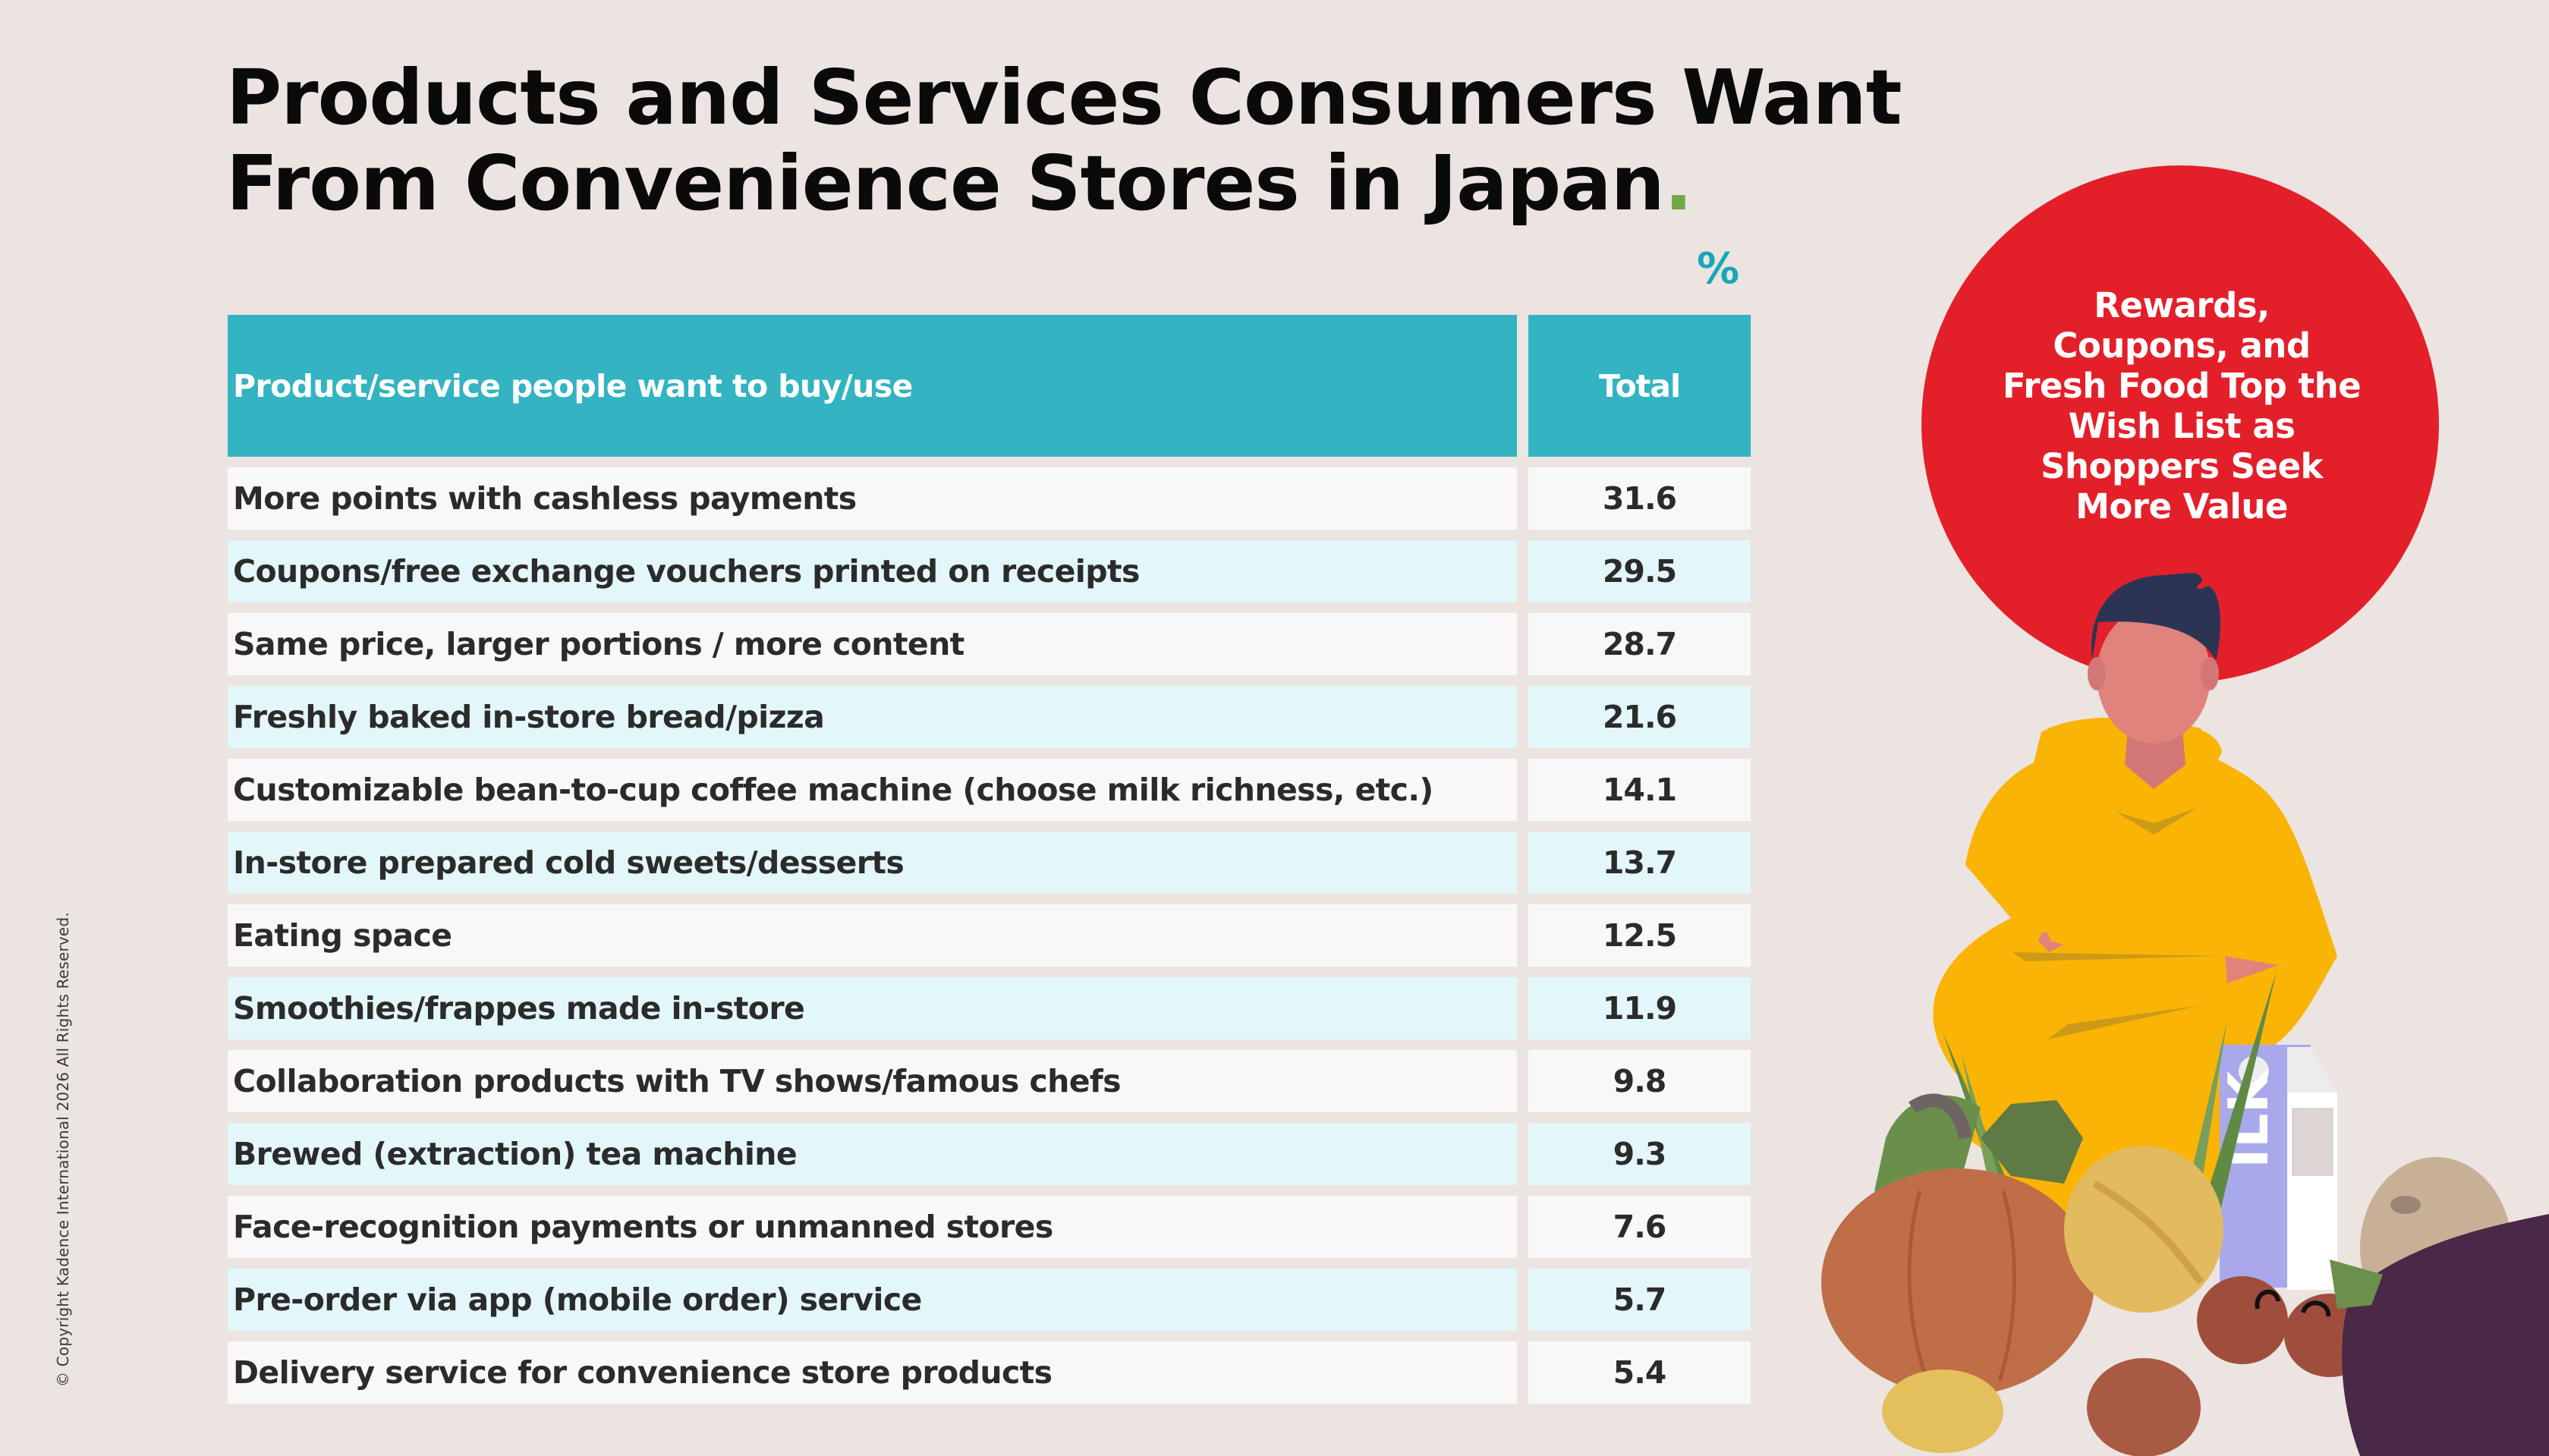  What do you see at coordinates (2128, 1366) in the screenshot?
I see `vegetables-icon` at bounding box center [2128, 1366].